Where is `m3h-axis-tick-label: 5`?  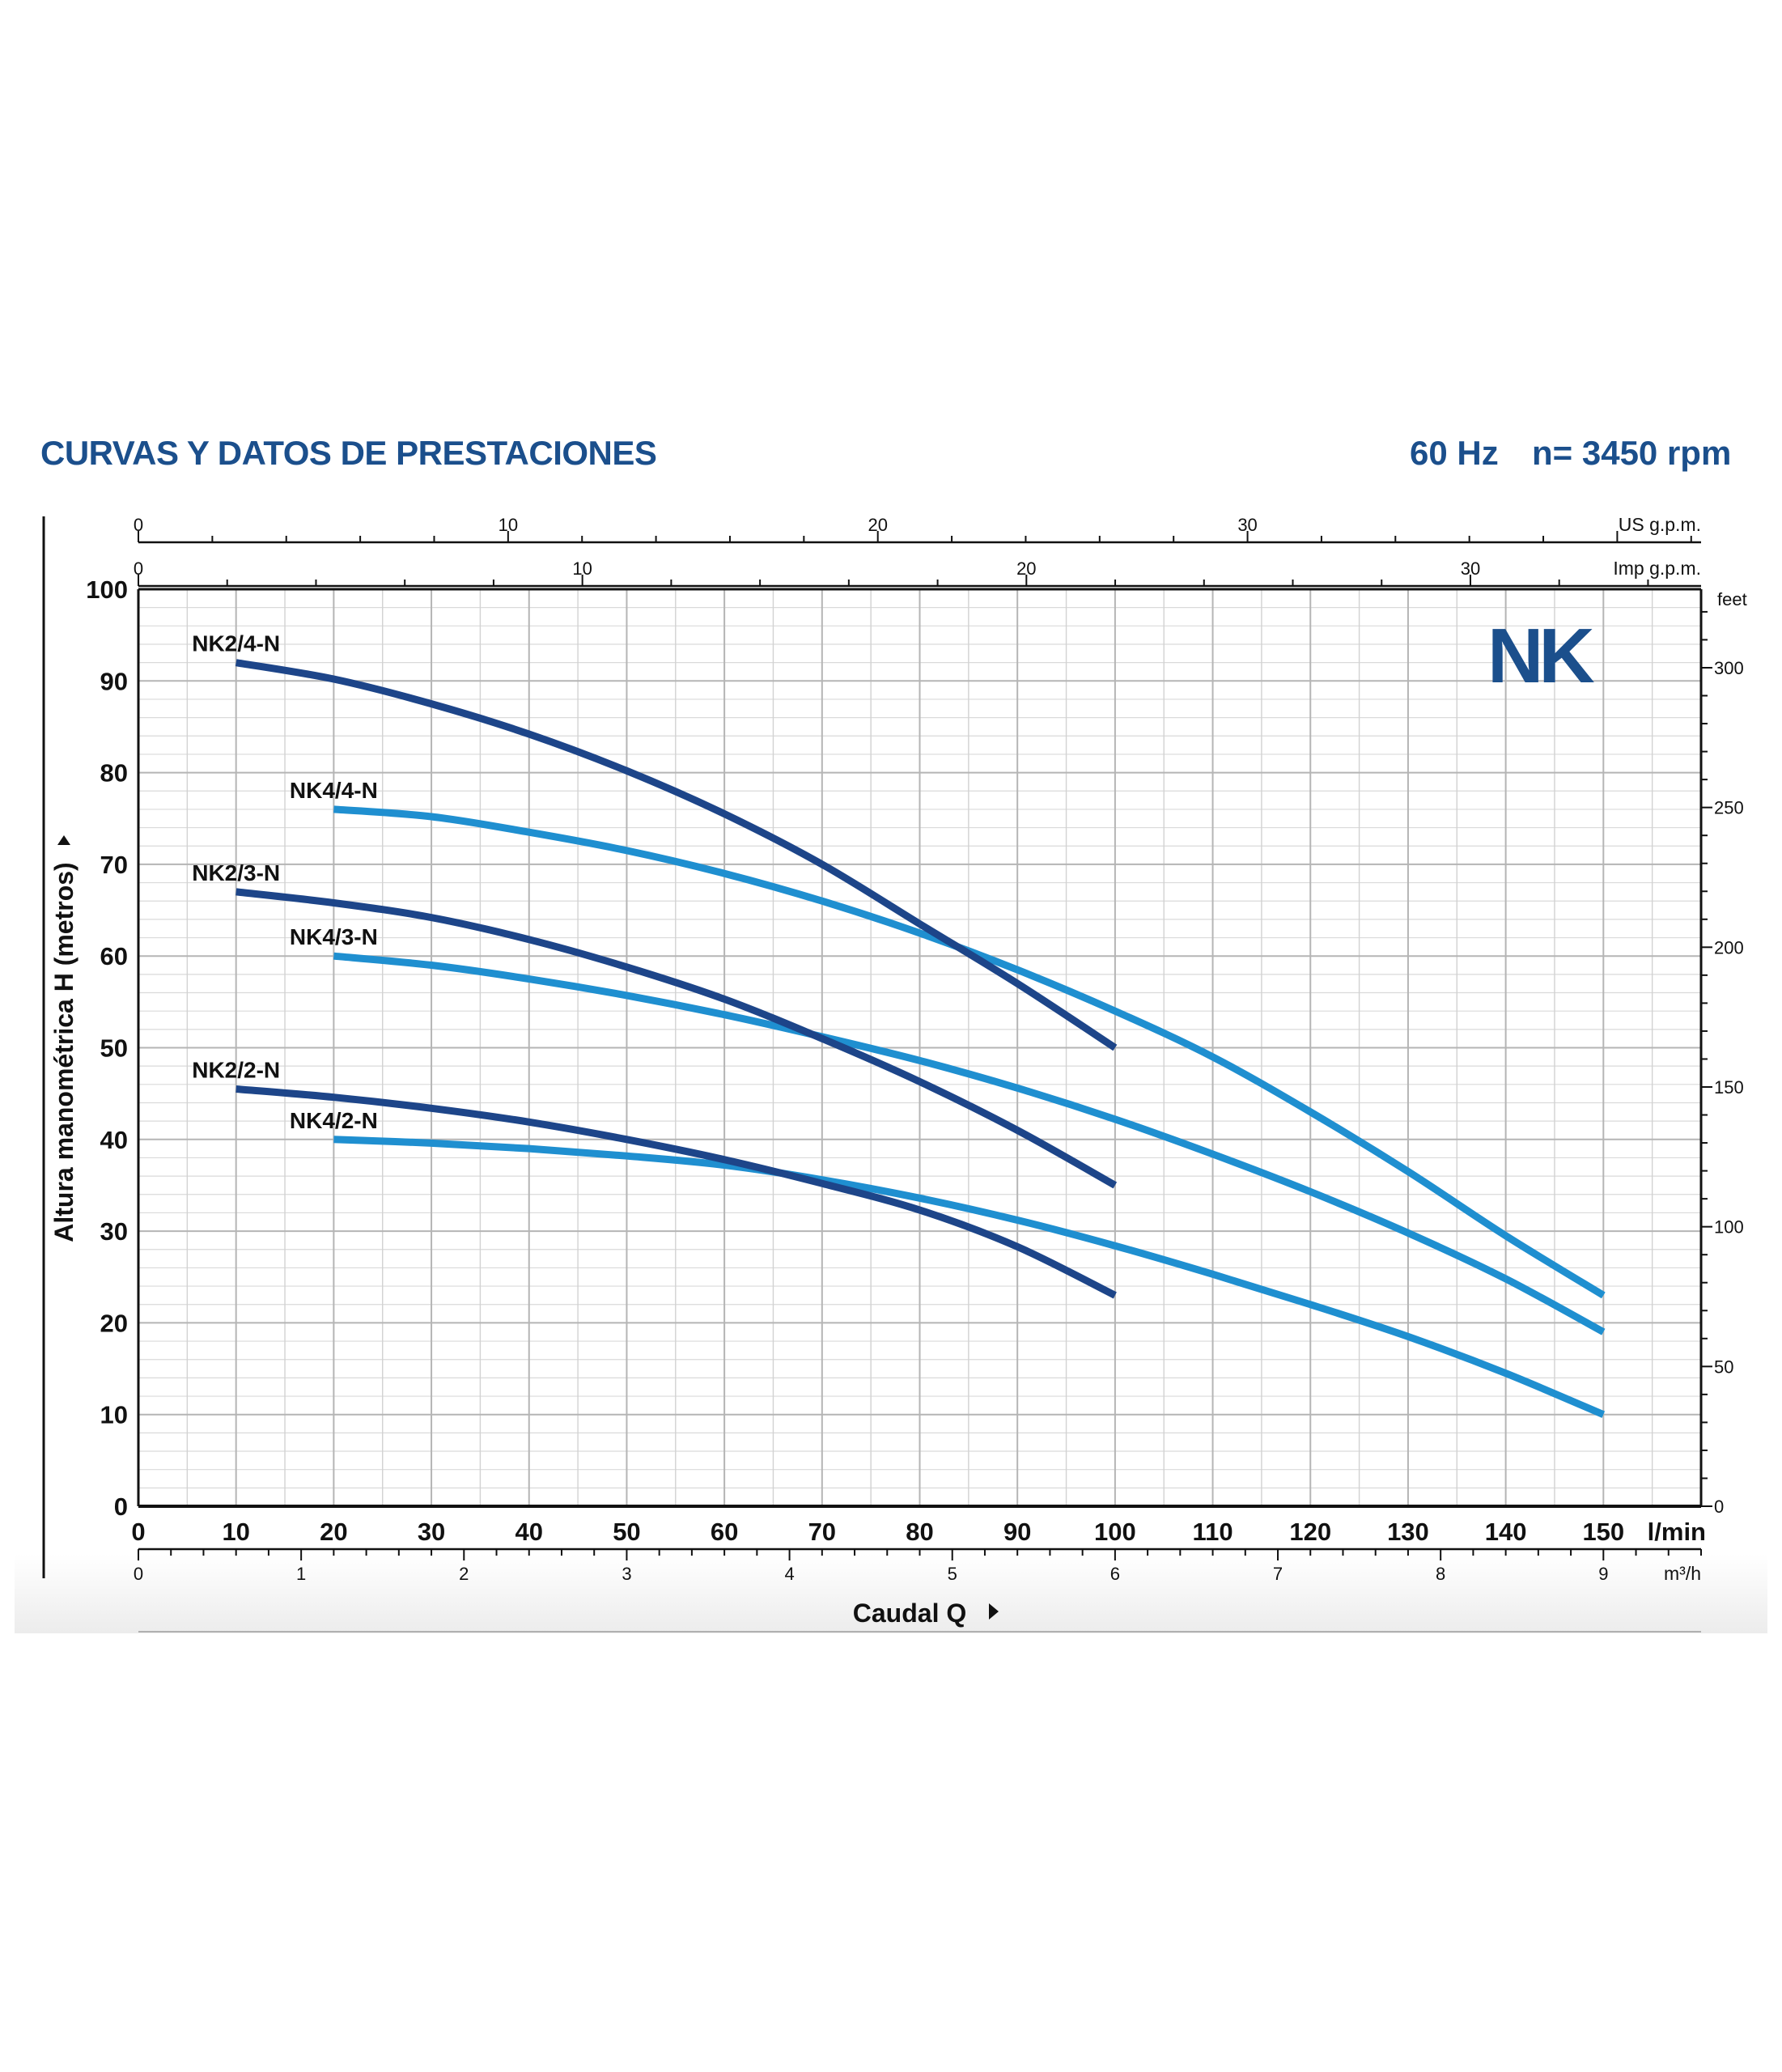
m3h-axis-tick-label: 5 is located at coordinates (952, 1574).